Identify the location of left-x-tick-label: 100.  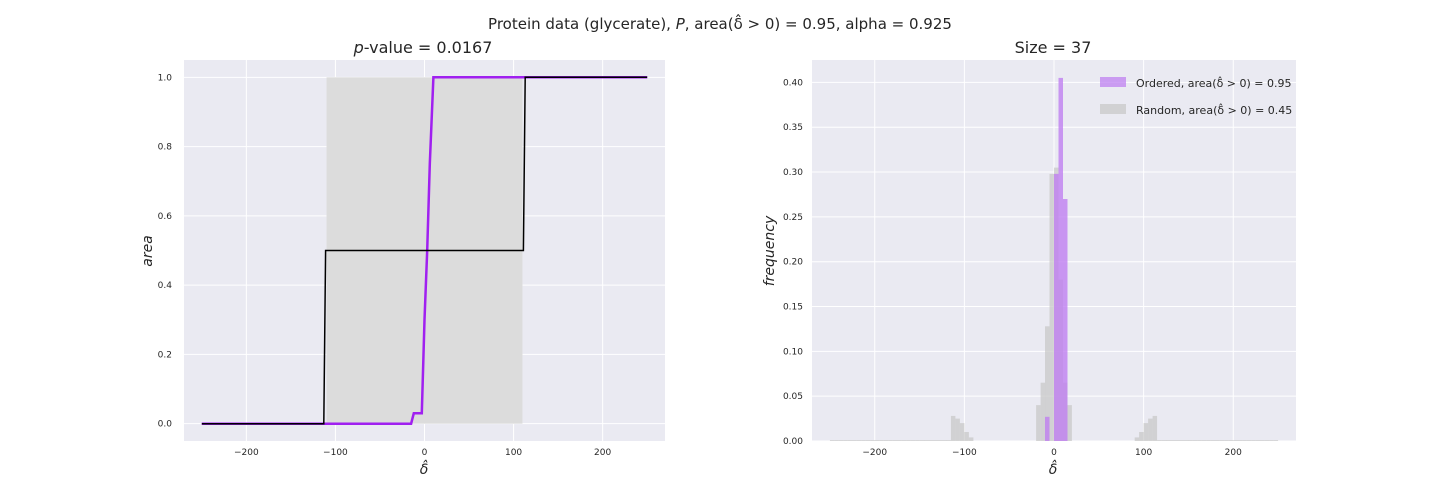
(513, 453).